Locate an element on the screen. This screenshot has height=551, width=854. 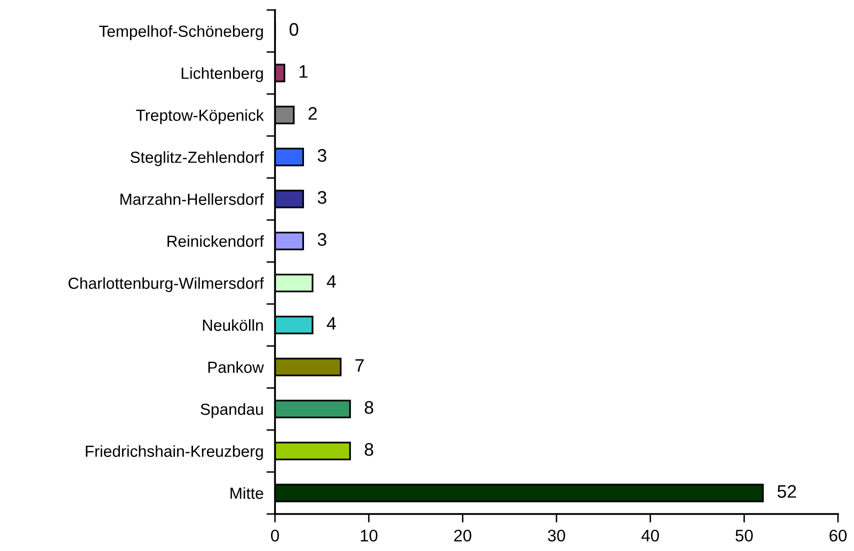
data-label: 7 is located at coordinates (360, 365).